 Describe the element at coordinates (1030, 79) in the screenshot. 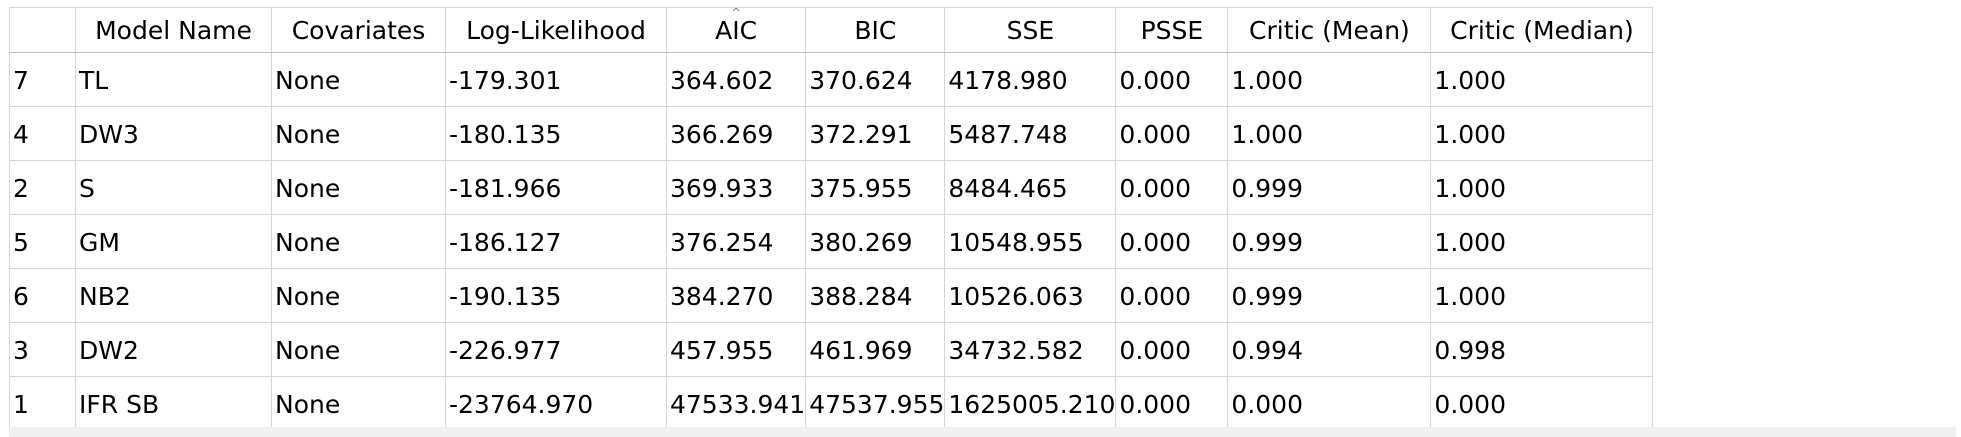

I see `cell-sse: 4178.980` at that location.